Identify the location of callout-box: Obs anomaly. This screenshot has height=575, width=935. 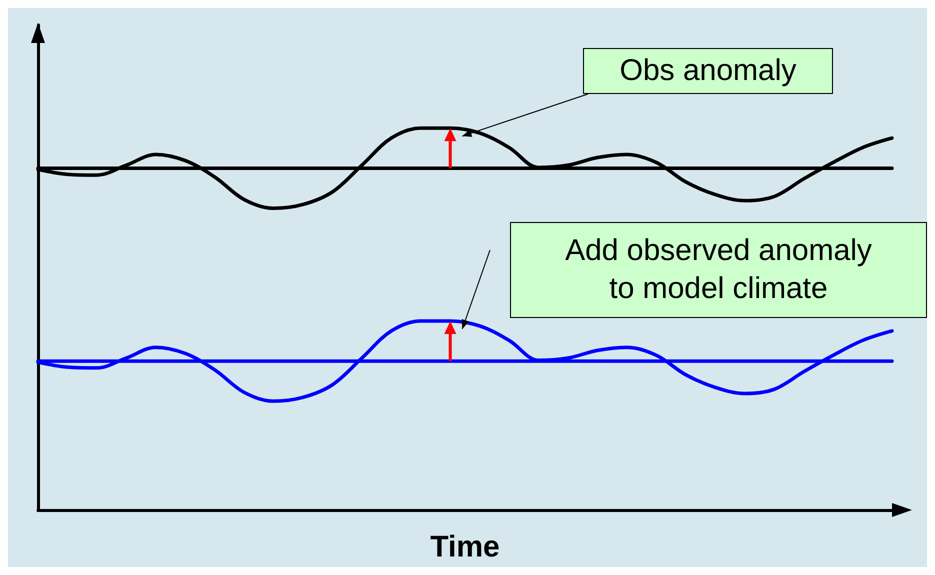
(708, 71).